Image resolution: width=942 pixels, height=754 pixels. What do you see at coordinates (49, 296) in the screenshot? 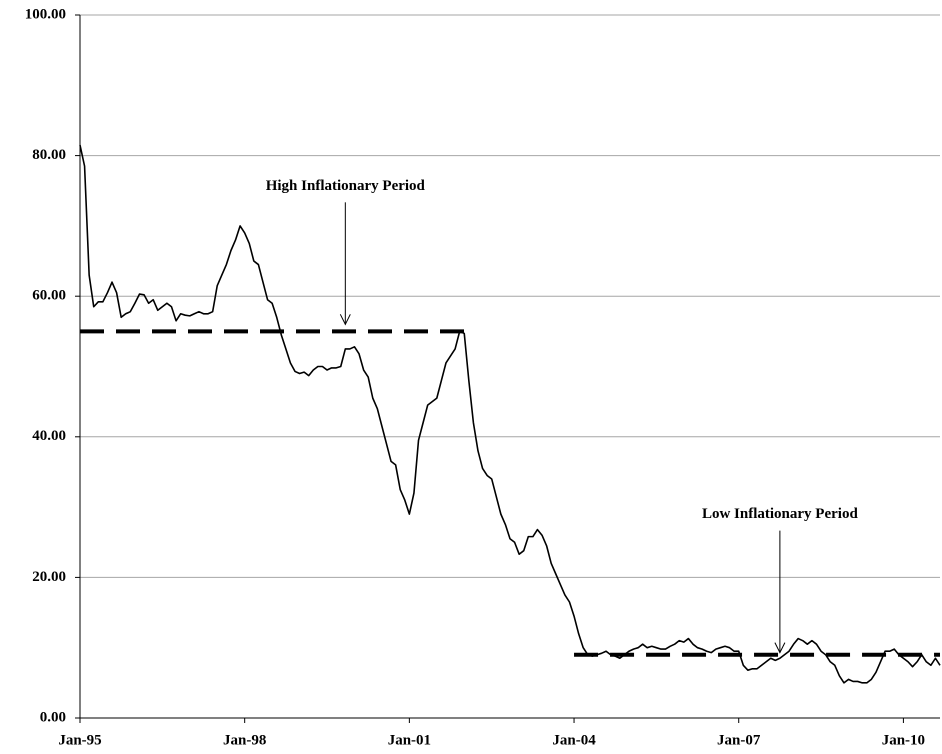
I see `y-tick-label: 60.00` at bounding box center [49, 296].